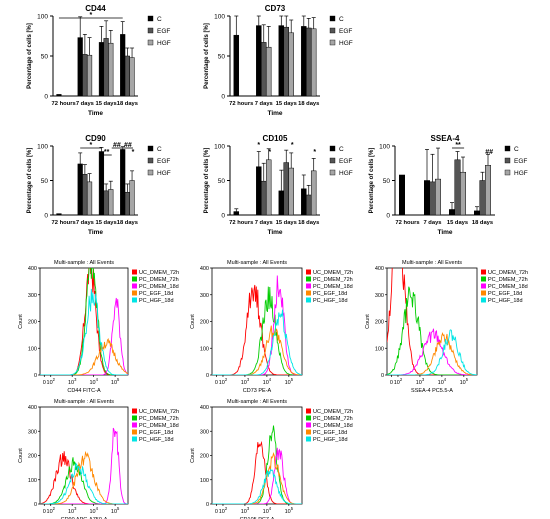  I want to click on legend-label: PC_DMEM_72h, so click(333, 280).